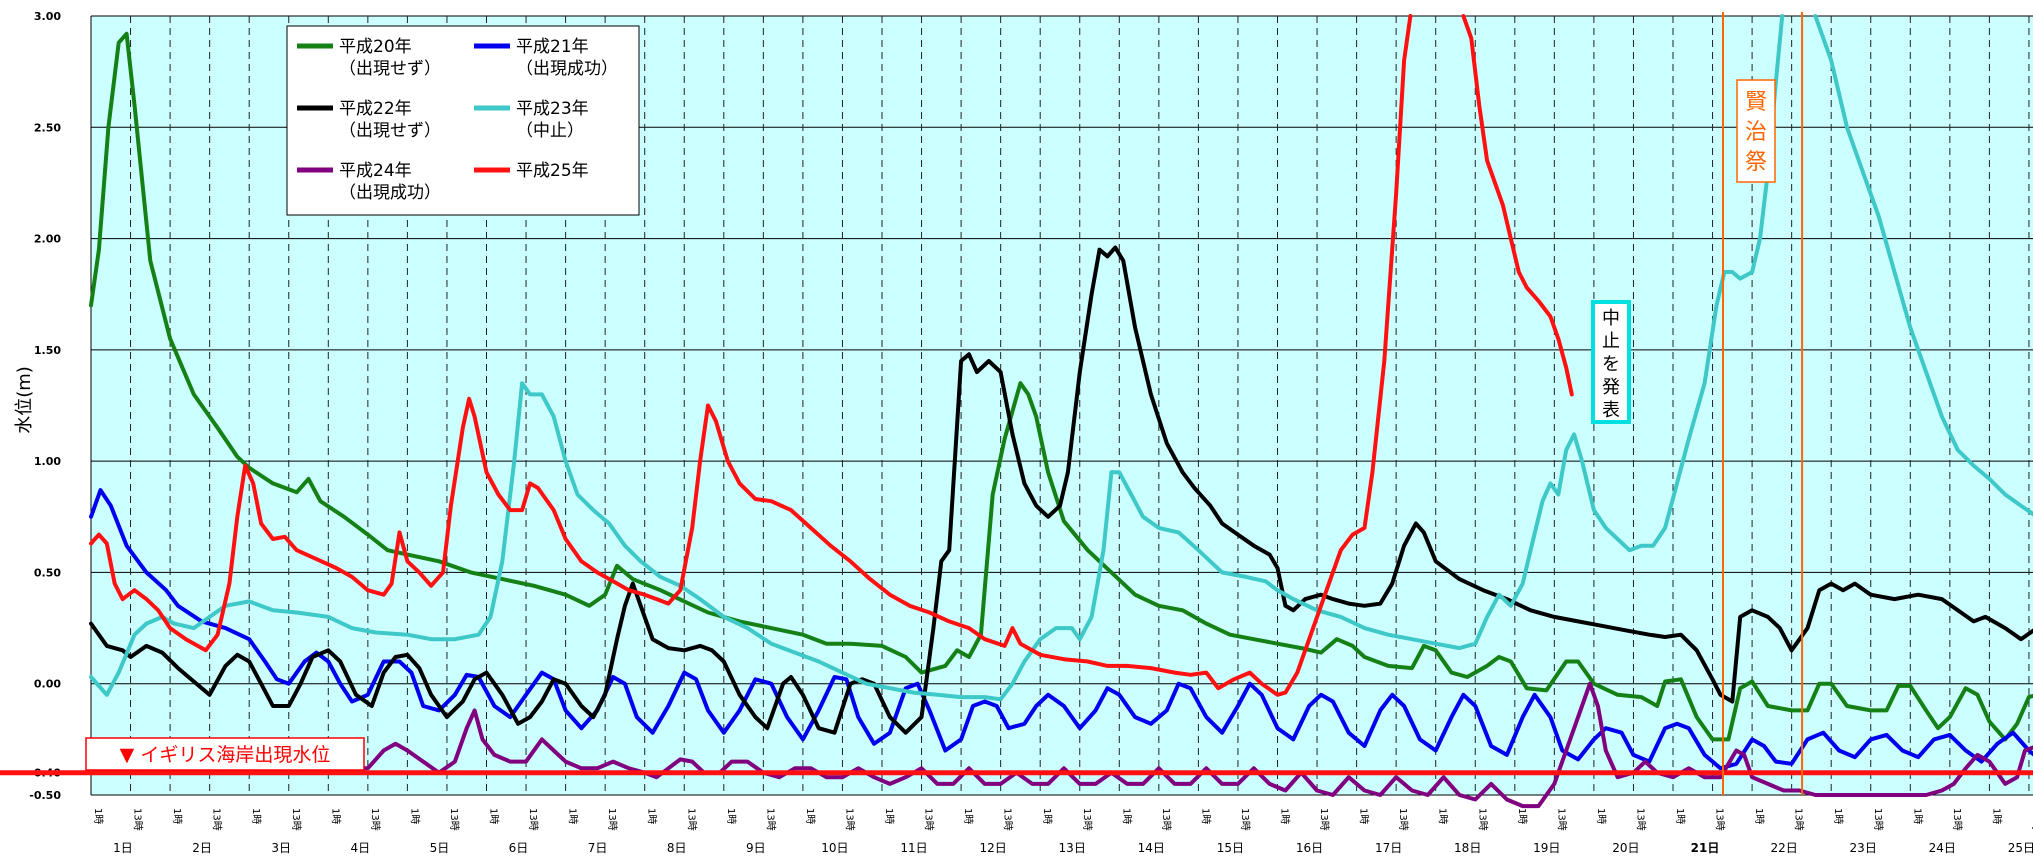 This screenshot has height=859, width=2033. Describe the element at coordinates (47, 16) in the screenshot. I see `y-tick-label: 3.00` at that location.